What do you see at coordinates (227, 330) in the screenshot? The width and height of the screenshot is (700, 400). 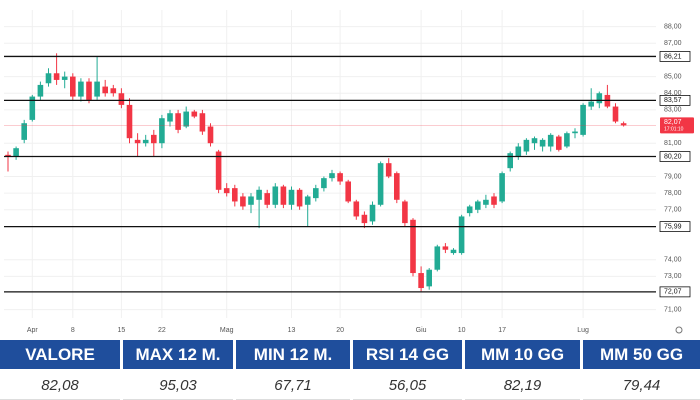 I see `x-tick-label: Mag` at bounding box center [227, 330].